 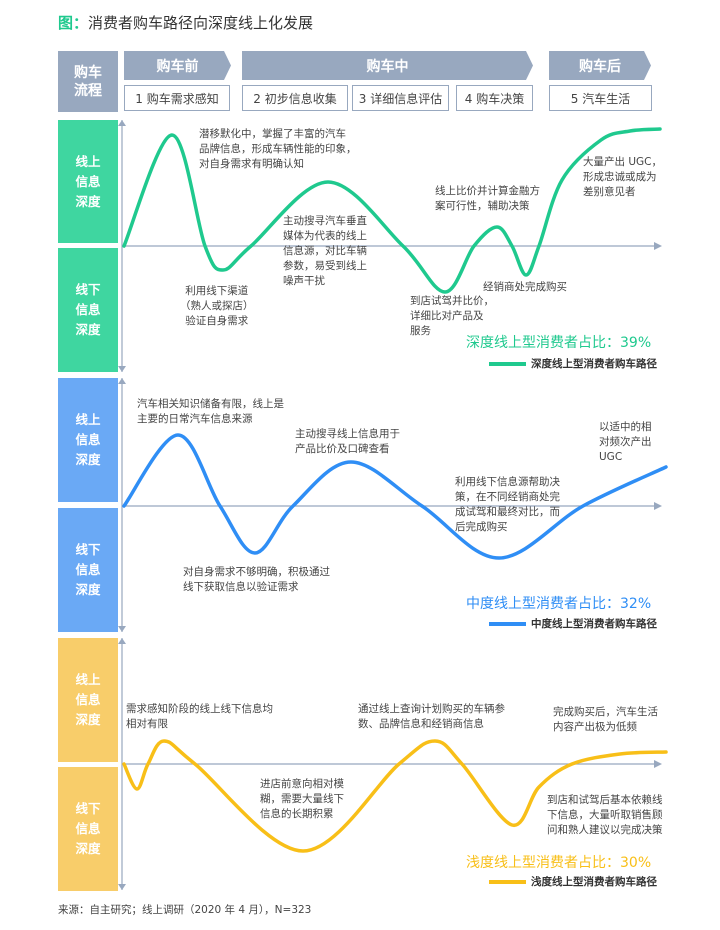 What do you see at coordinates (605, 719) in the screenshot?
I see `note: 完成购买后，汽车生活 内容产出极为低频` at bounding box center [605, 719].